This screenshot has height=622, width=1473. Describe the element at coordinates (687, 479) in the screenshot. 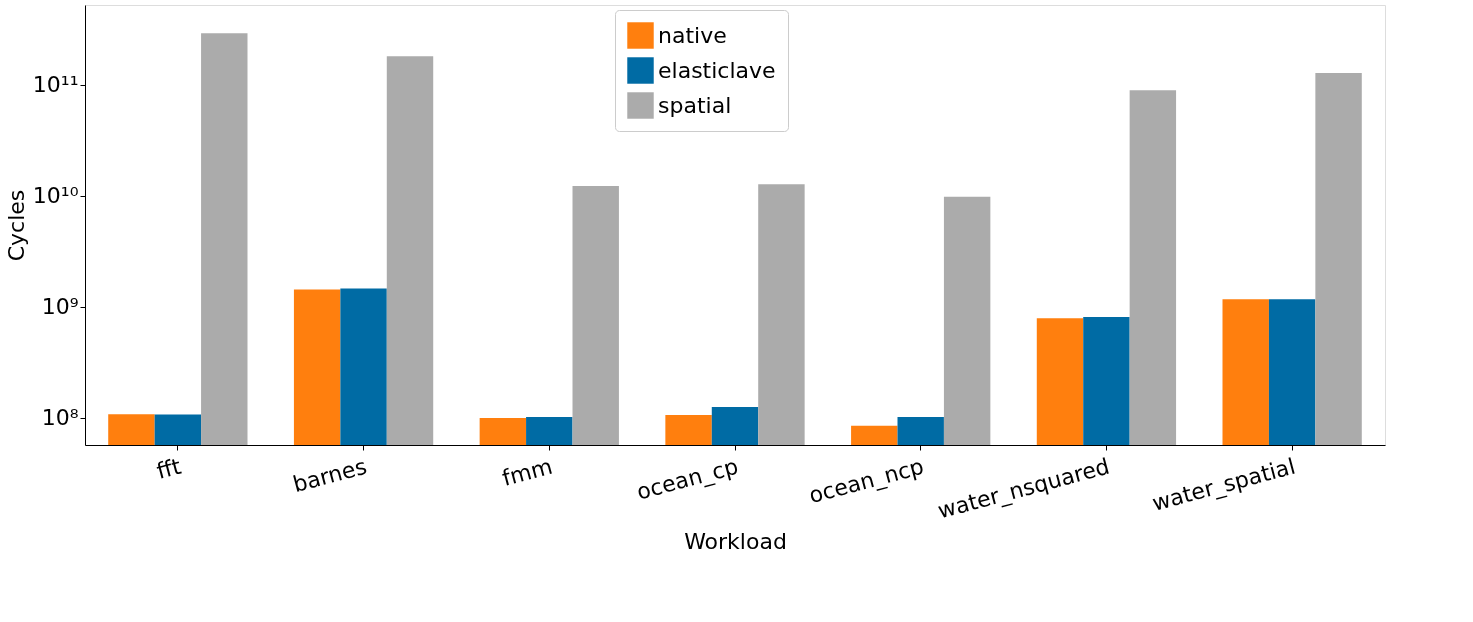

I see `x-tick-label: ocean_cp` at that location.